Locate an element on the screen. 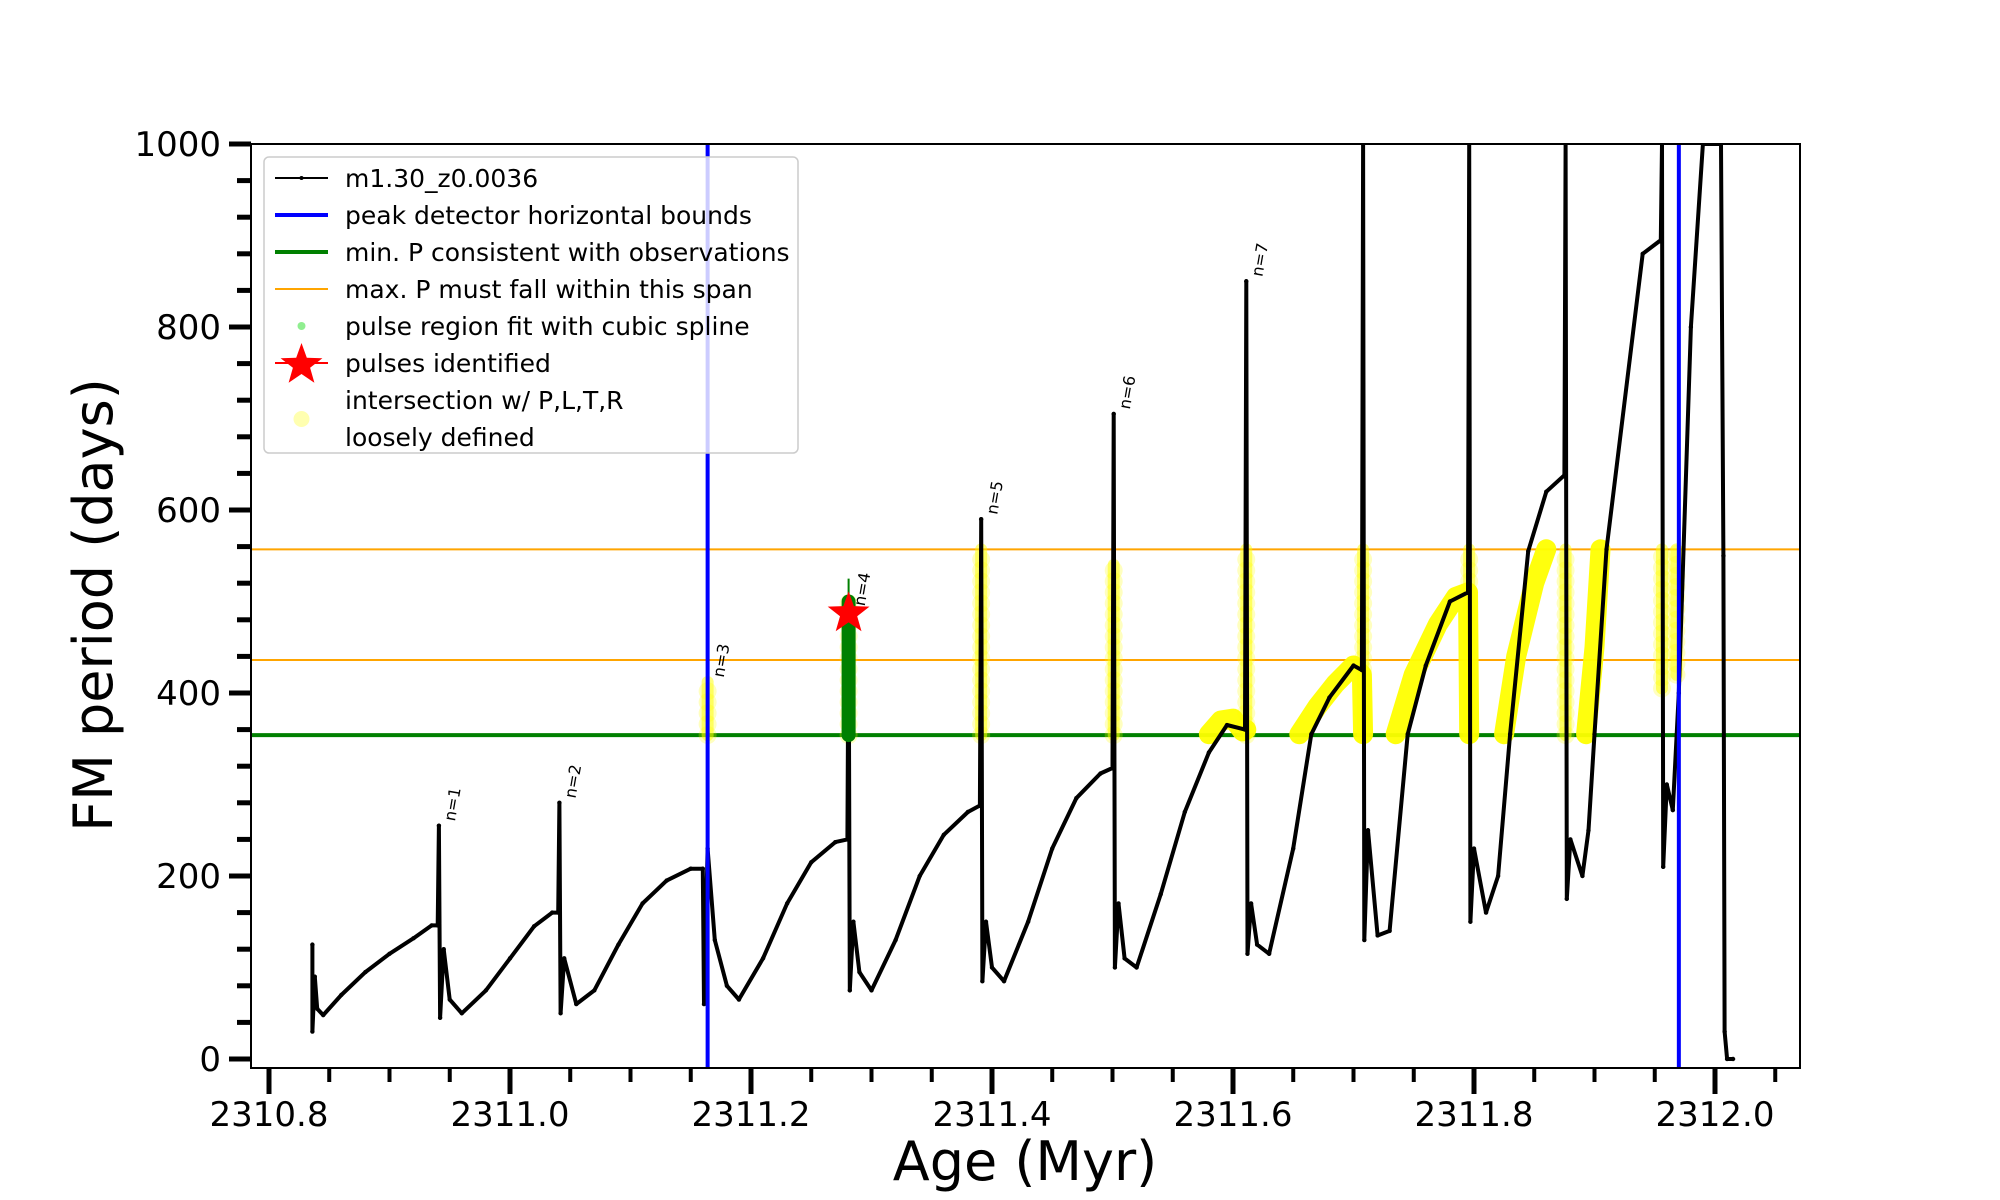 This screenshot has height=1200, width=2000. x-tick-label: 2311.2 is located at coordinates (751, 1115).